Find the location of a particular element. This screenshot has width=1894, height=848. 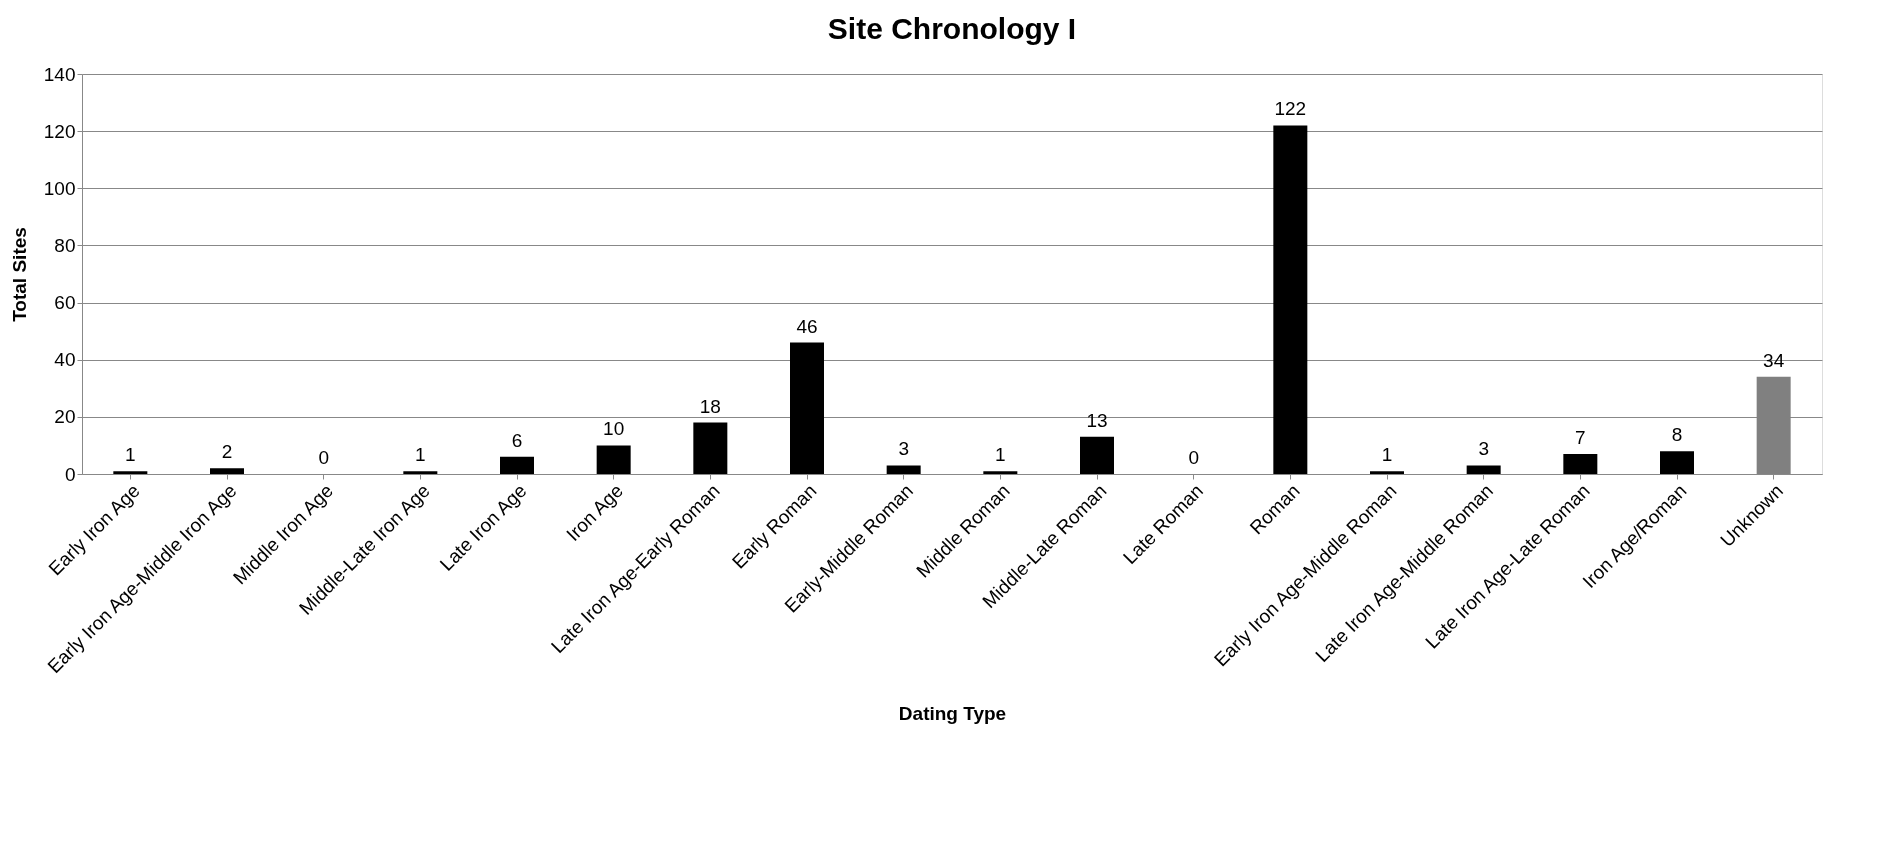

data-label: 7 is located at coordinates (1580, 437).